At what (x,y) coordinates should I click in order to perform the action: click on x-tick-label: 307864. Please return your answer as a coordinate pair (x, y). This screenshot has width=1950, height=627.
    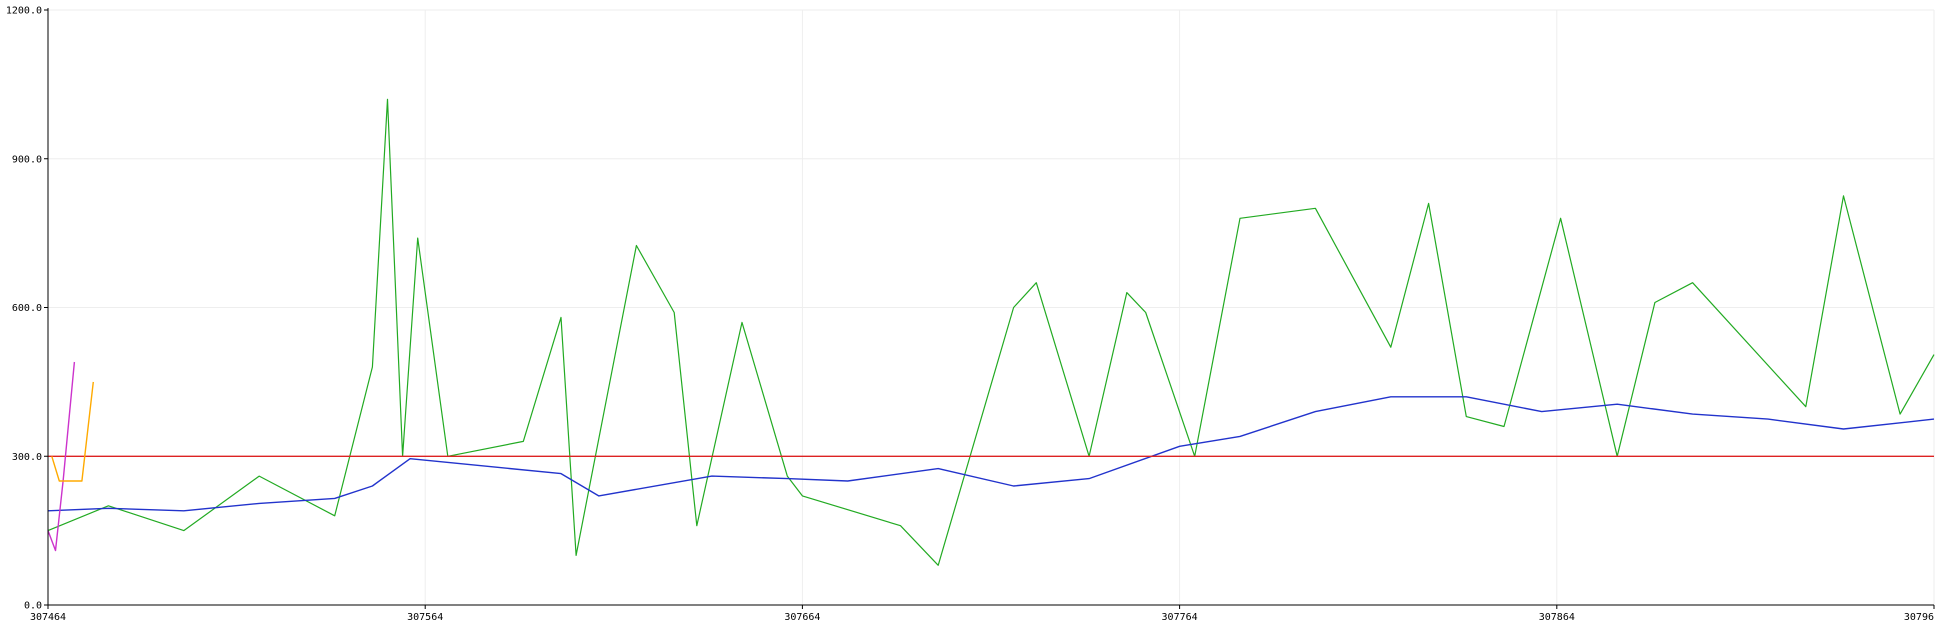
    Looking at the image, I should click on (1557, 617).